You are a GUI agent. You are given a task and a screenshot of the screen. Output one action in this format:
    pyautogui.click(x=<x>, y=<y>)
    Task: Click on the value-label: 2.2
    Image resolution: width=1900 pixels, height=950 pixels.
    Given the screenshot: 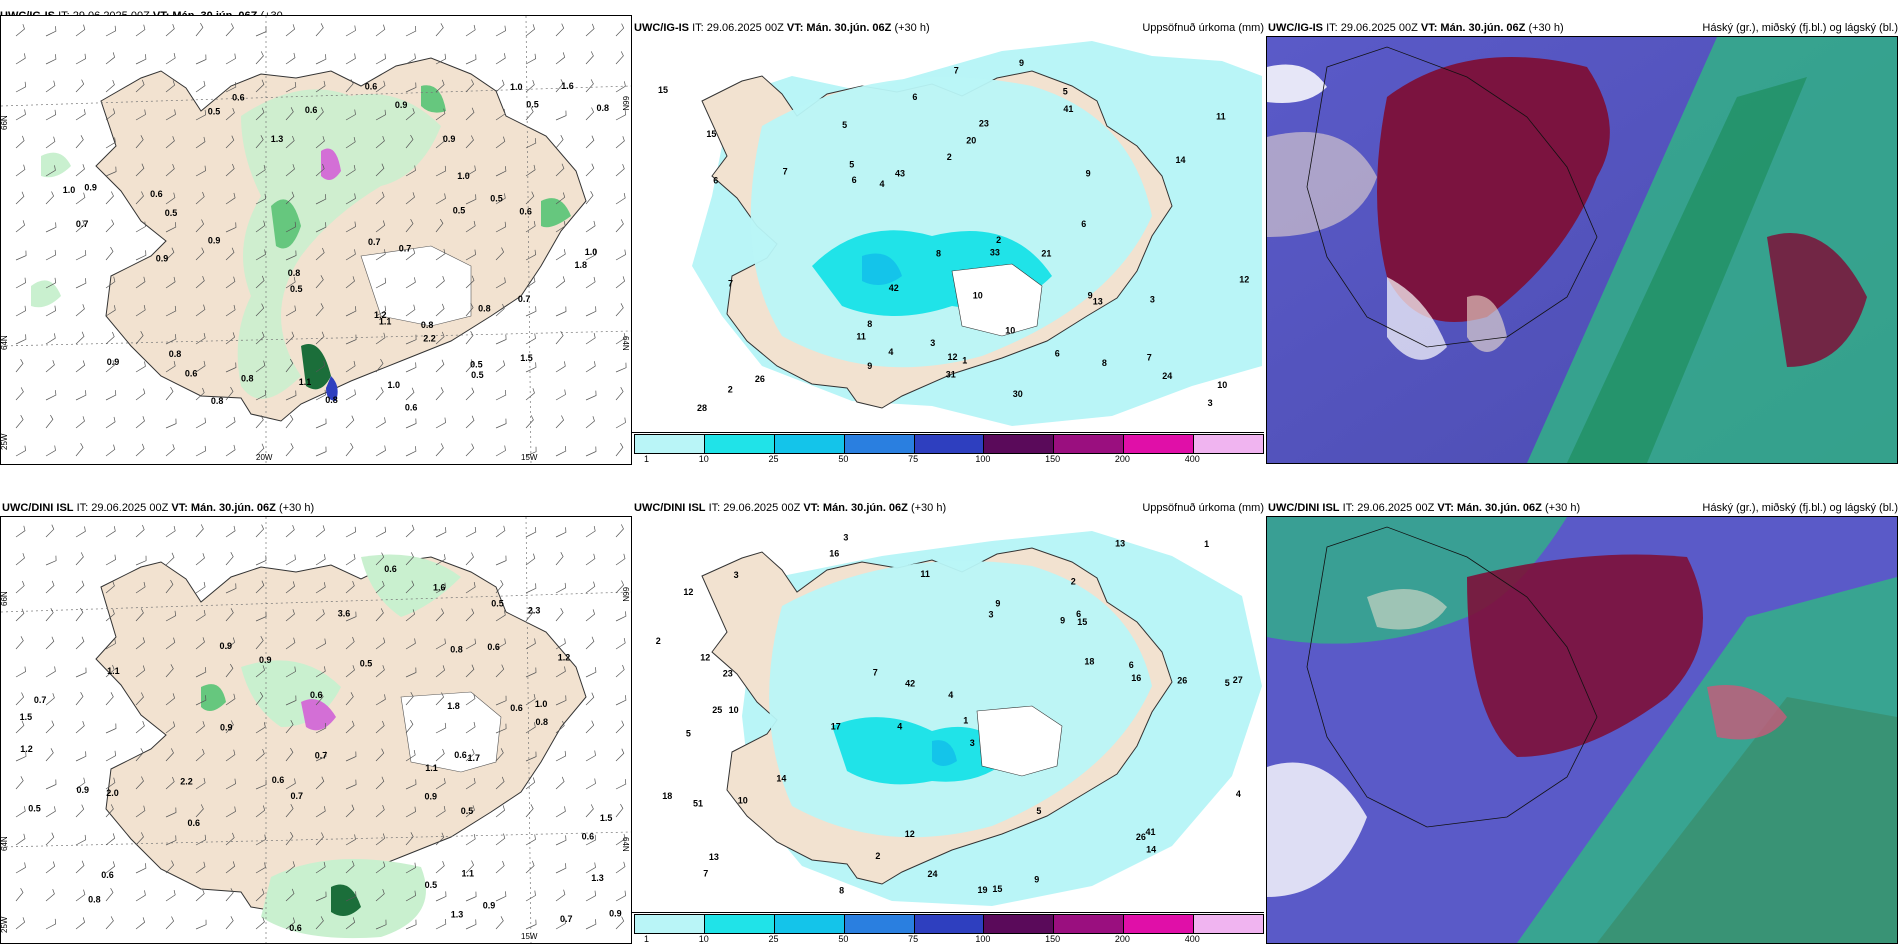 What is the action you would take?
    pyautogui.click(x=429, y=339)
    